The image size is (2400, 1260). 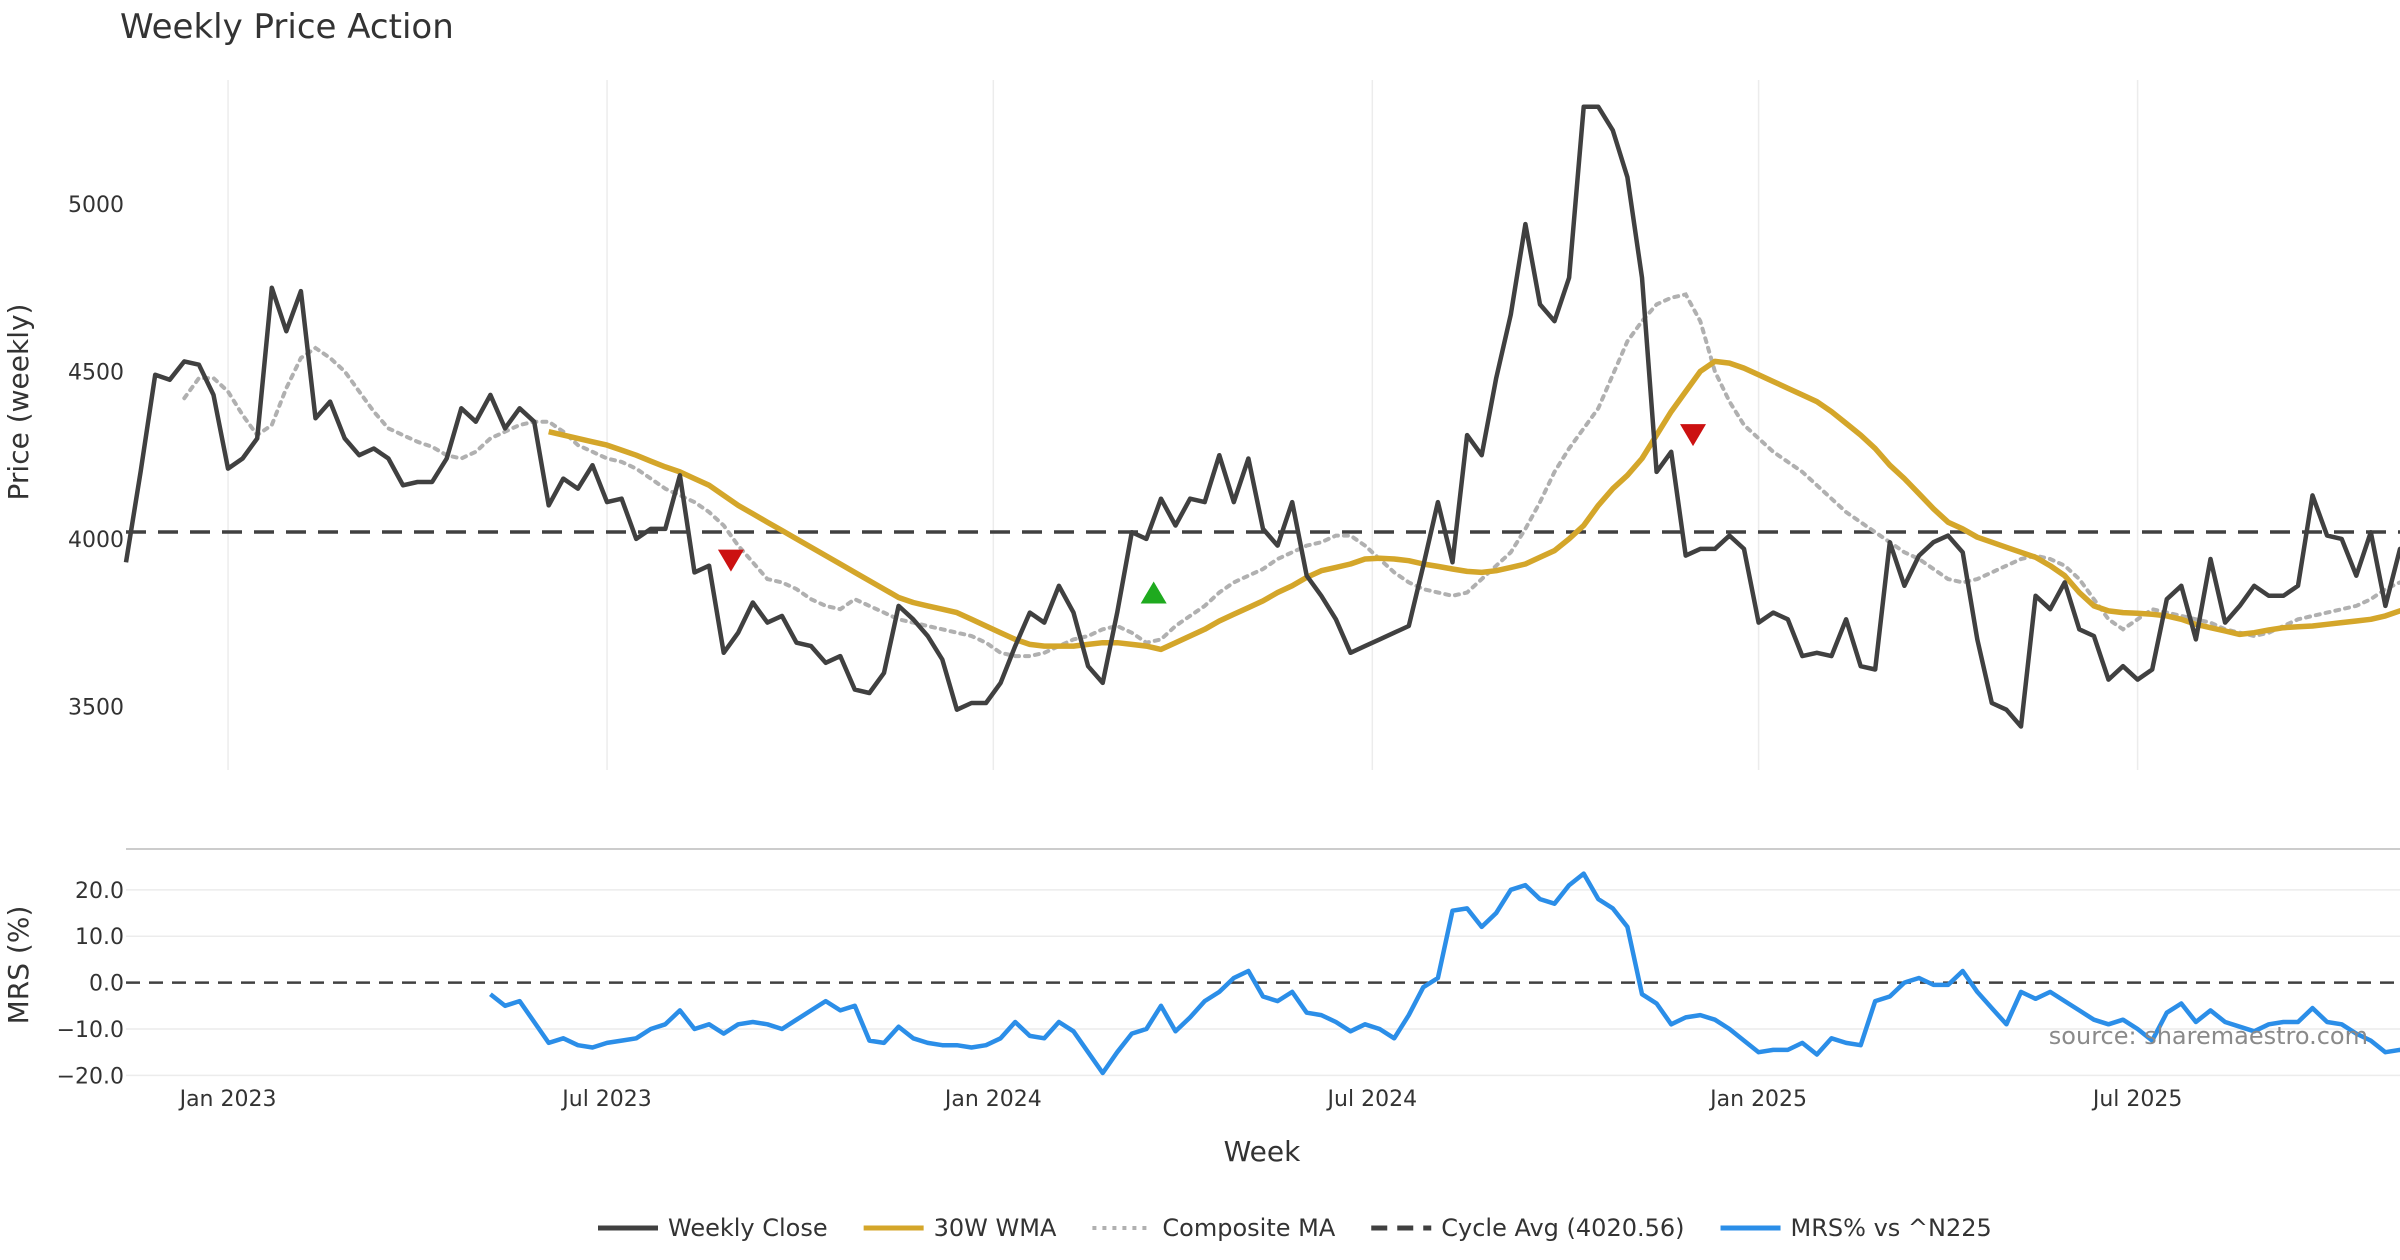 What do you see at coordinates (106, 984) in the screenshot?
I see `mrs-y-tick-2: 0.0` at bounding box center [106, 984].